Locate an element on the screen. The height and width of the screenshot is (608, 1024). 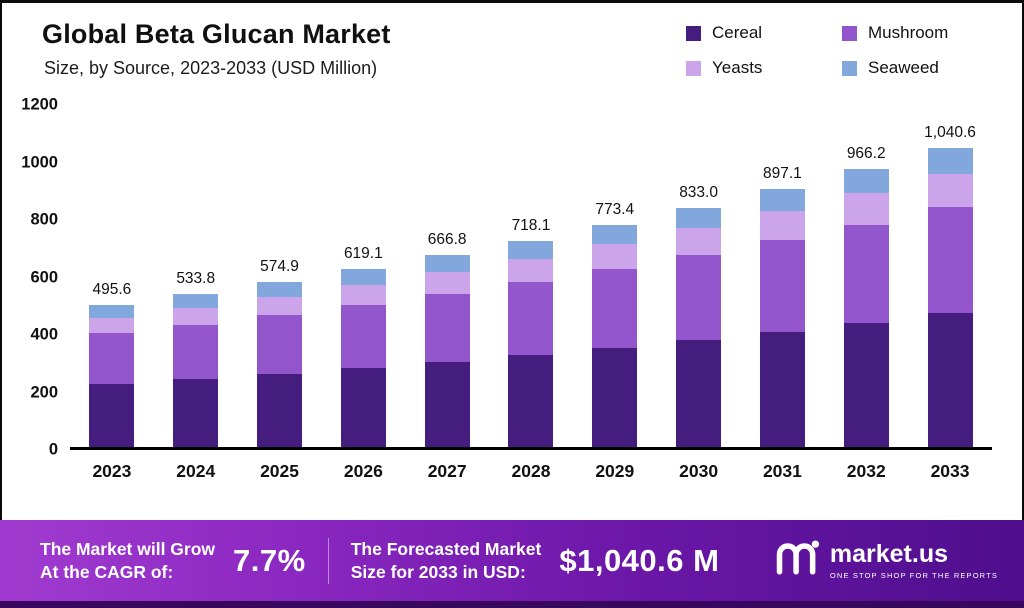
cagr-label-line1: The Market will Grow is located at coordinates (128, 548).